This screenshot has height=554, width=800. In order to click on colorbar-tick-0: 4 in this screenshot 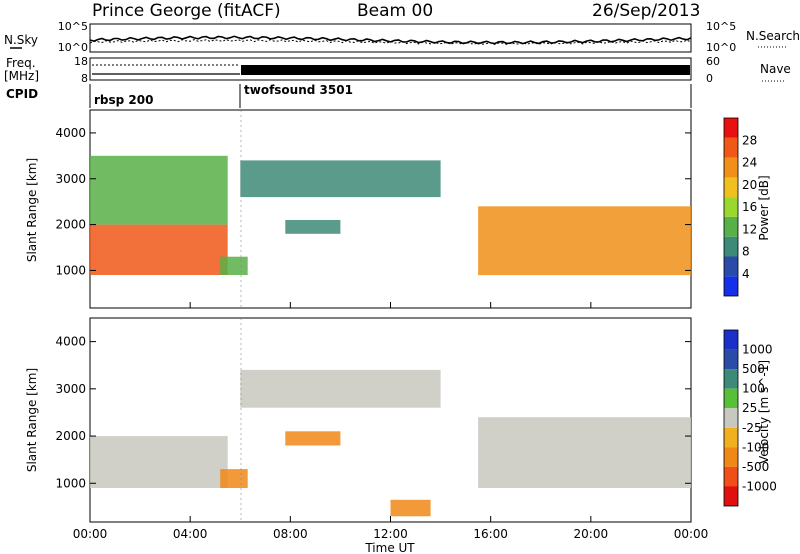, I will do `click(746, 274)`.